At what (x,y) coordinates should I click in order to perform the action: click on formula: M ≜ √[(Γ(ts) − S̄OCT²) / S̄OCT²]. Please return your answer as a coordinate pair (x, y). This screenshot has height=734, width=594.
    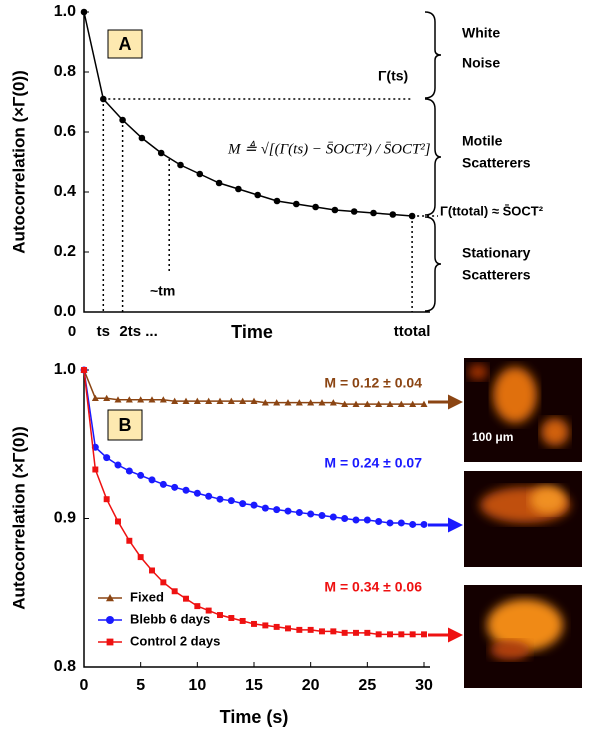
    Looking at the image, I should click on (329, 148).